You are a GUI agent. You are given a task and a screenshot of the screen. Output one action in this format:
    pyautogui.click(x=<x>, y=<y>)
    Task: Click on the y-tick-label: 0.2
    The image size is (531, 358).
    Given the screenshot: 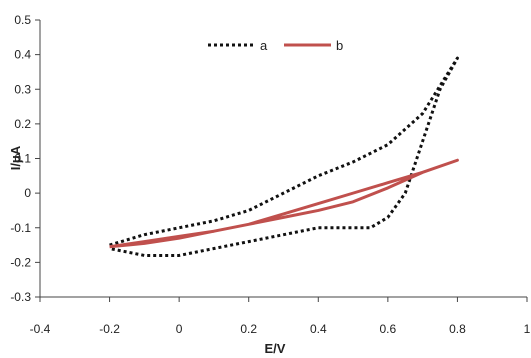 What is the action you would take?
    pyautogui.click(x=22, y=124)
    